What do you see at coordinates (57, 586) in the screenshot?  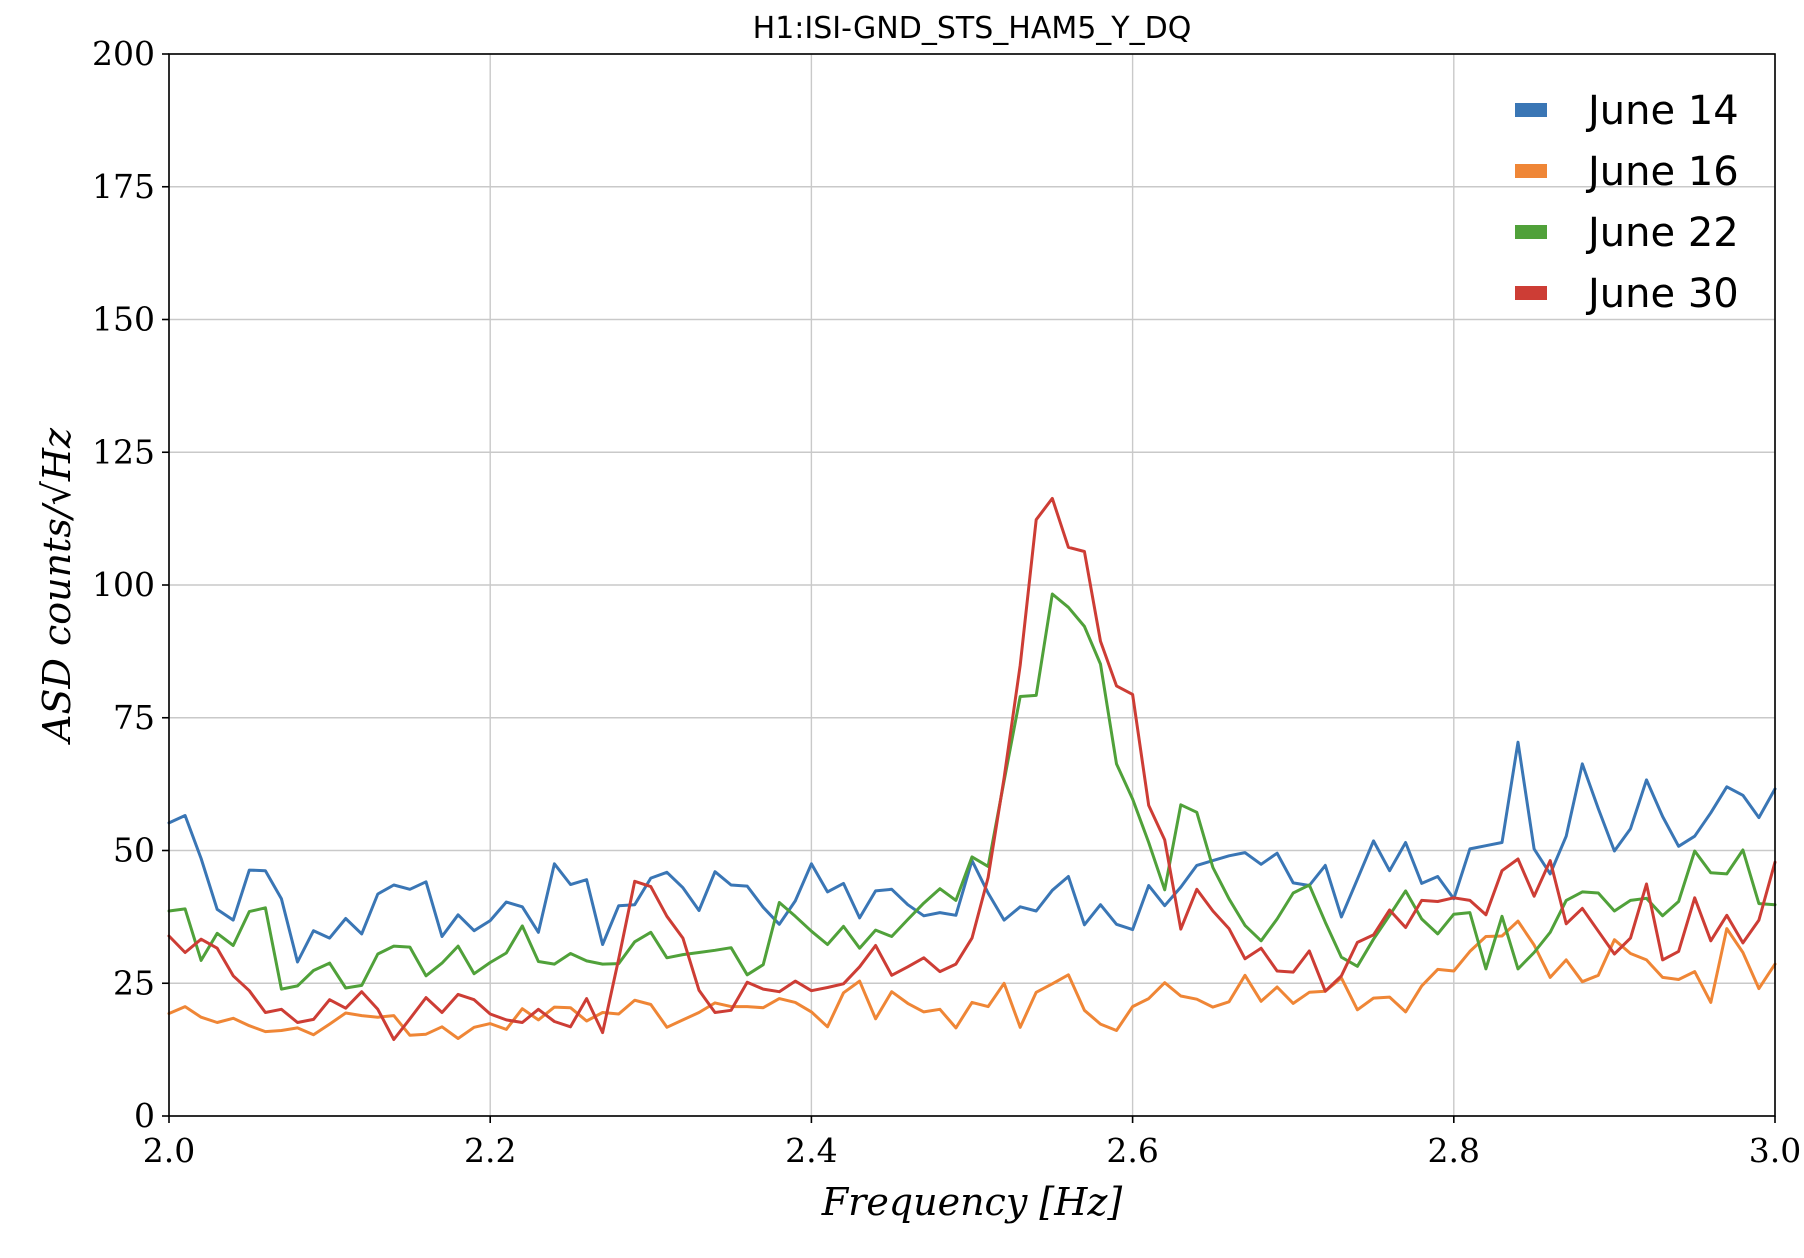 I see `y-axis-label: ASD counts/√Hz` at bounding box center [57, 586].